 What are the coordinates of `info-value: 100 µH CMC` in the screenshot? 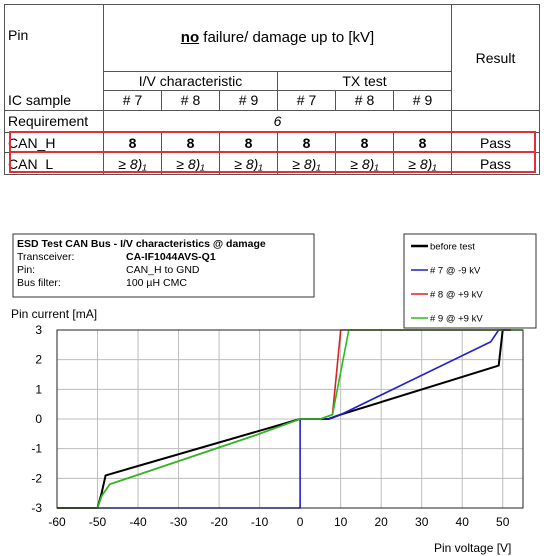 It's located at (156, 283).